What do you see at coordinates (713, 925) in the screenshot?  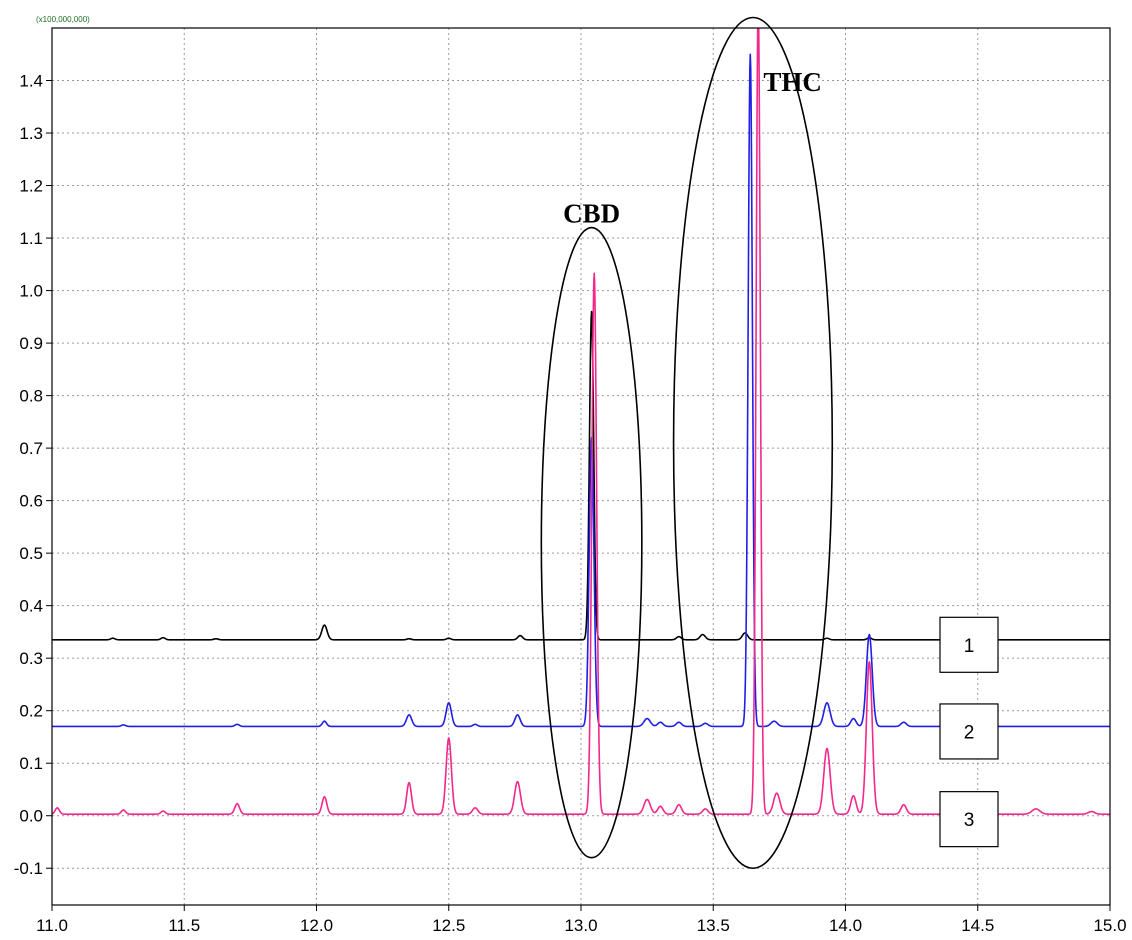 I see `x-tick-label: 13.5` at bounding box center [713, 925].